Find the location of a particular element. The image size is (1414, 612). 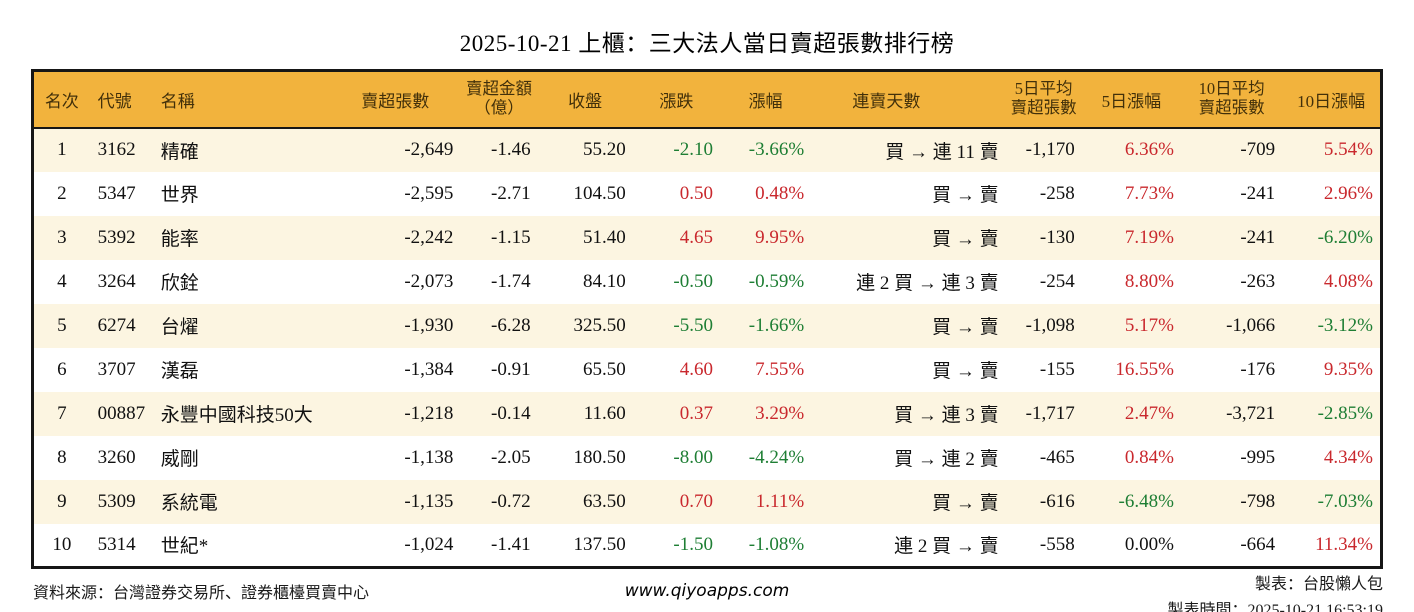

header-label: 漲跌 is located at coordinates (676, 101).